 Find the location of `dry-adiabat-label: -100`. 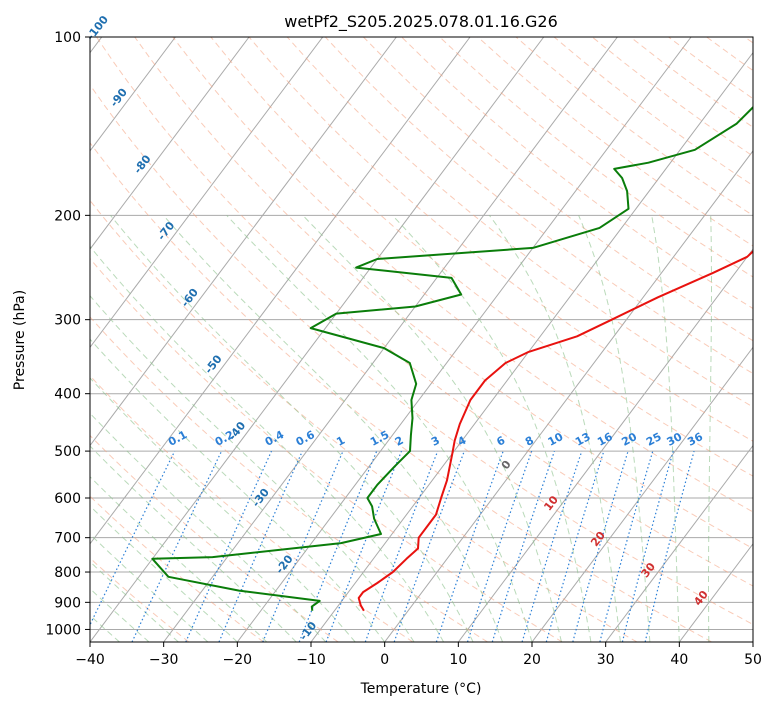

dry-adiabat-label: -100 is located at coordinates (97, 28).